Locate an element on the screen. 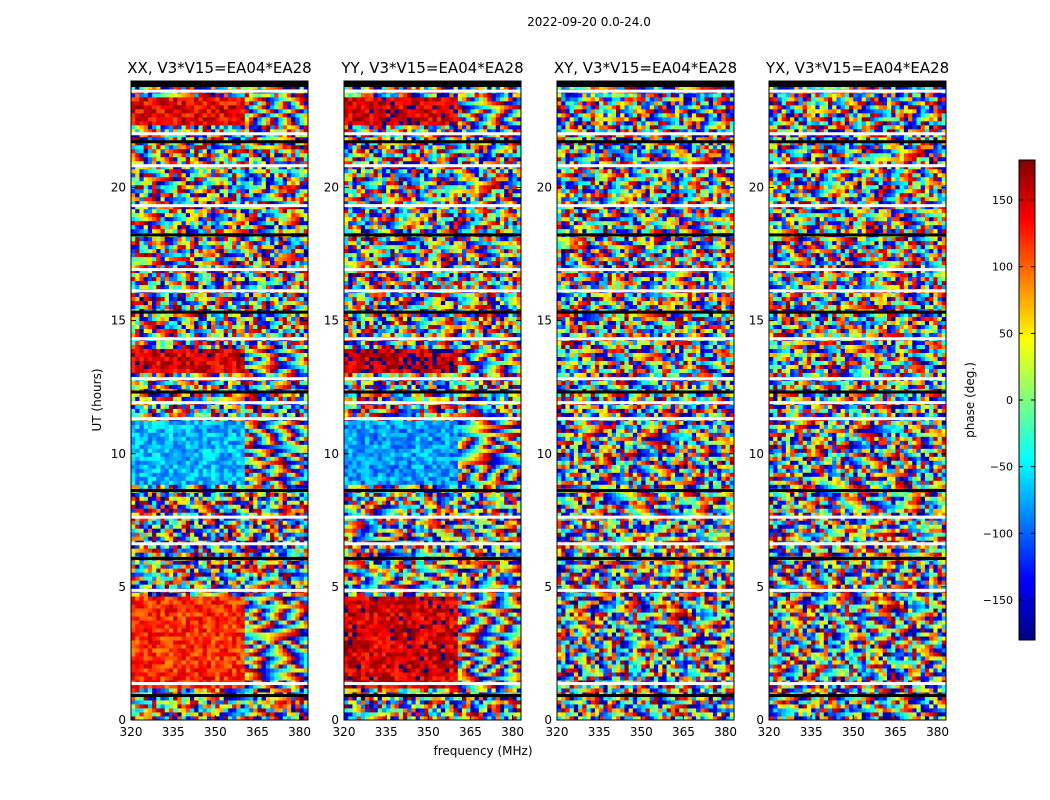  heatmap-yx is located at coordinates (857, 400).